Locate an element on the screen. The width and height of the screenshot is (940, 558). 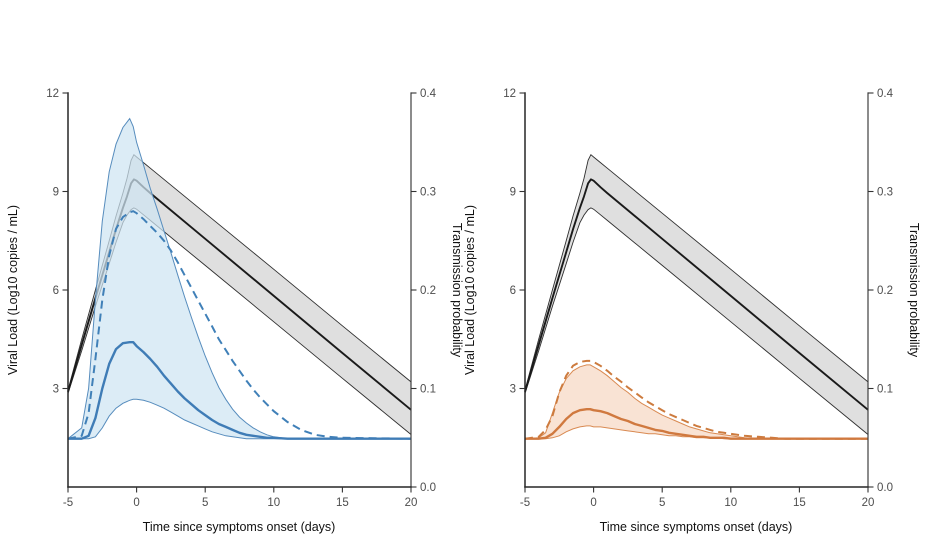
transmission-ci-band is located at coordinates (696, 401).